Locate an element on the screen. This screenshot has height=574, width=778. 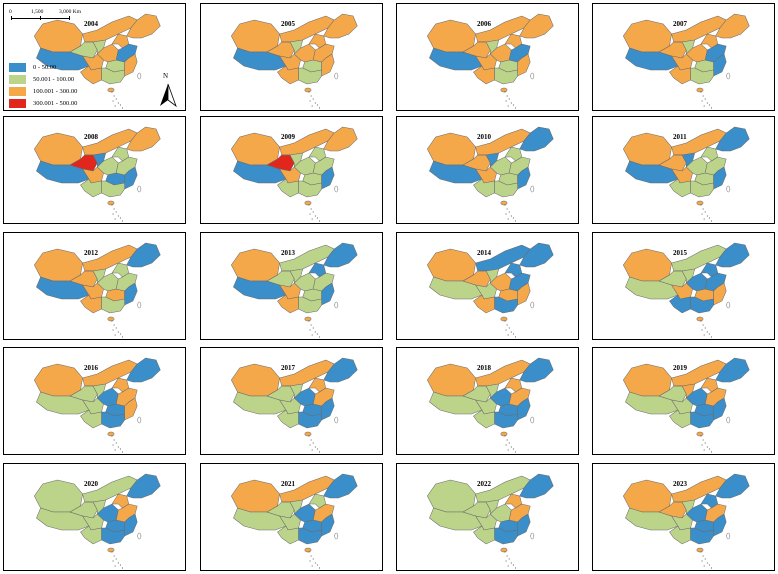
map-panel-2007: 2007 is located at coordinates (683, 57).